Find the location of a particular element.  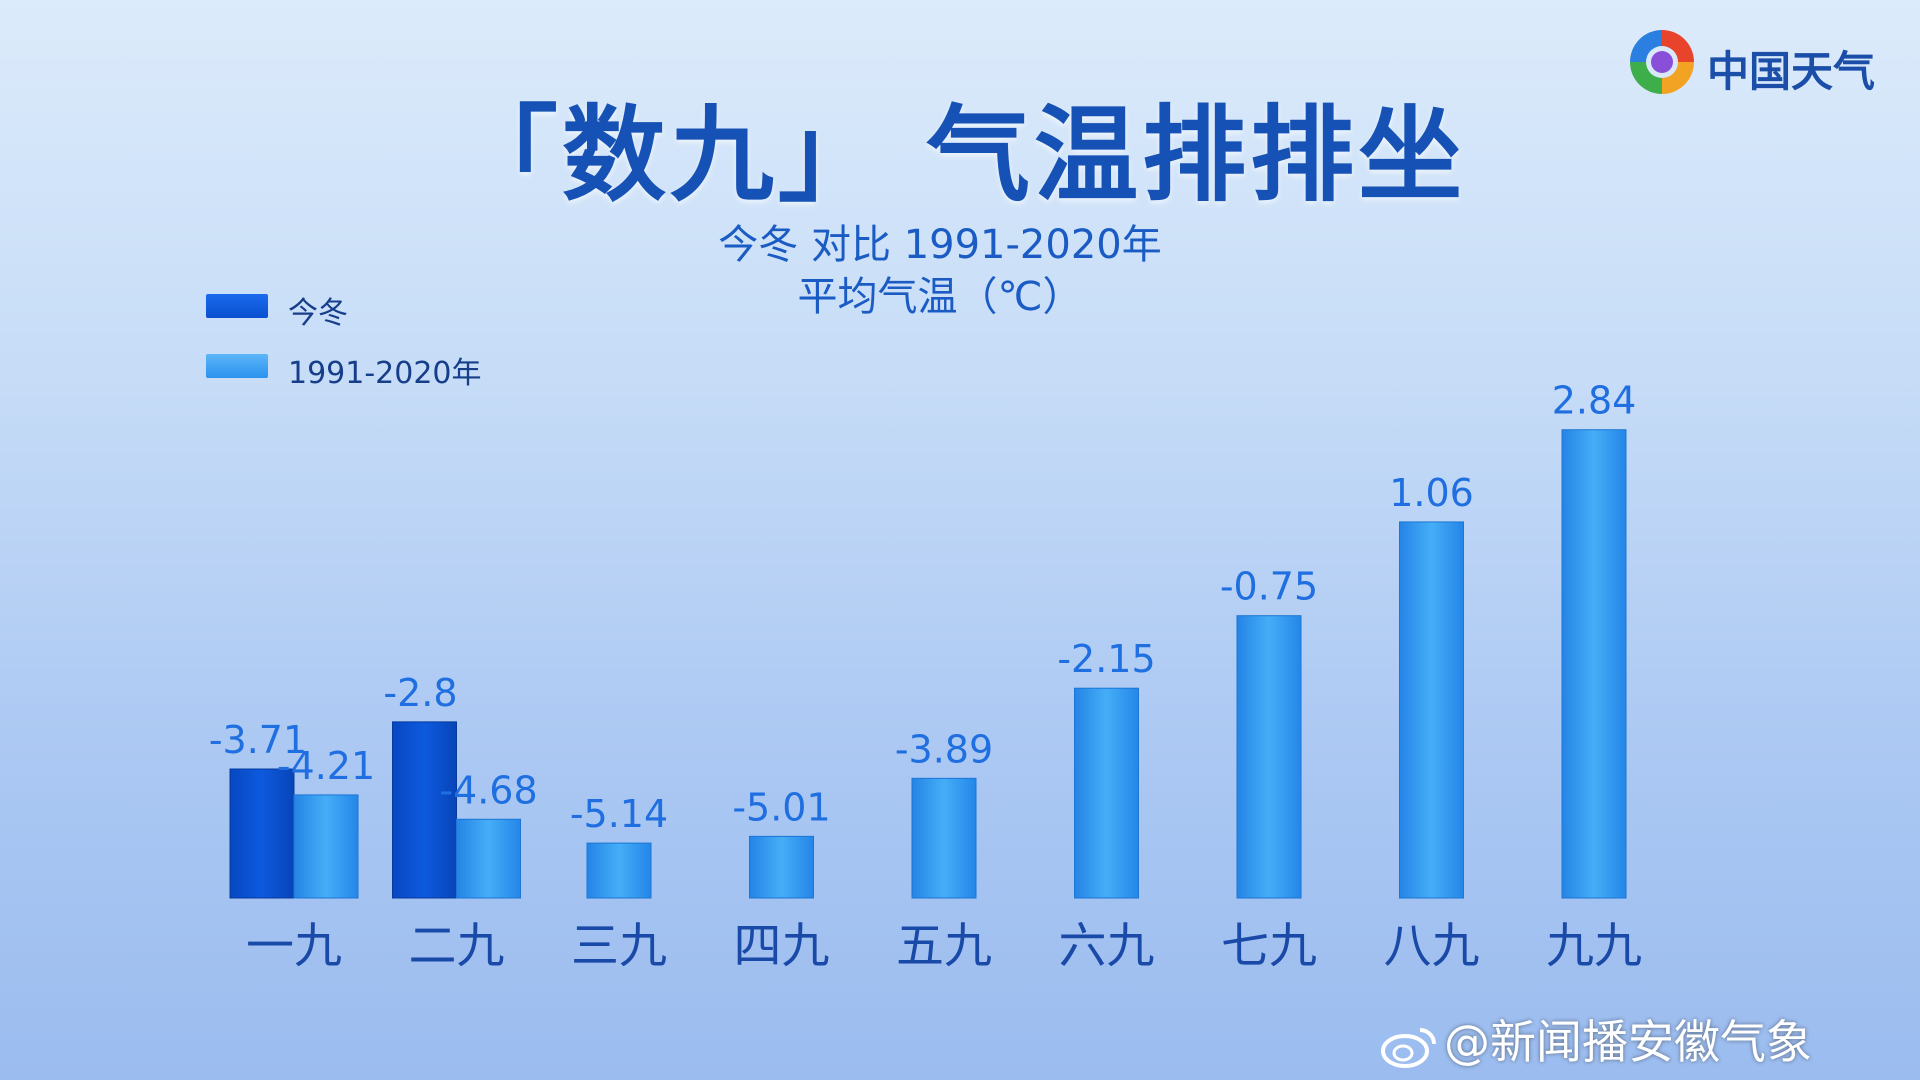

brand-logo: 中国天气 is located at coordinates (1752, 62).